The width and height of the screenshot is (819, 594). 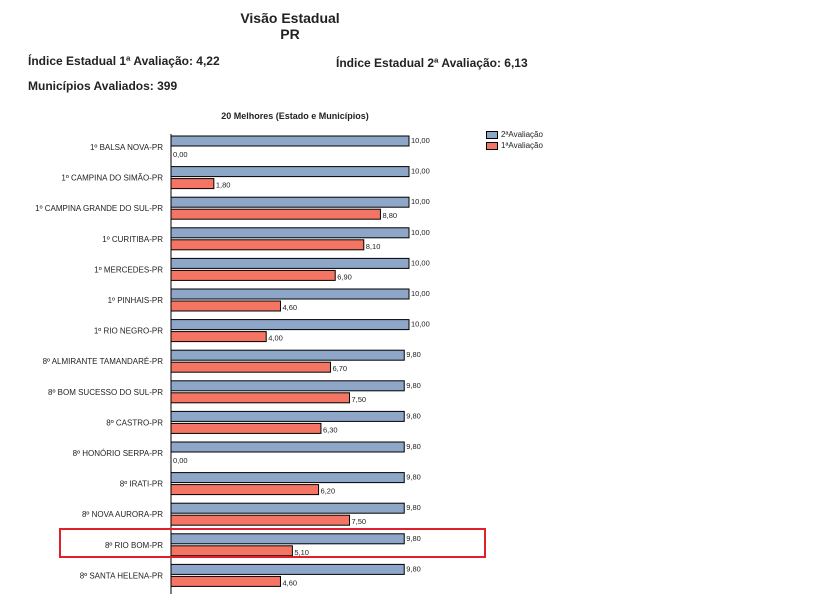 I want to click on page-title: Visão Estadual, so click(x=290, y=18).